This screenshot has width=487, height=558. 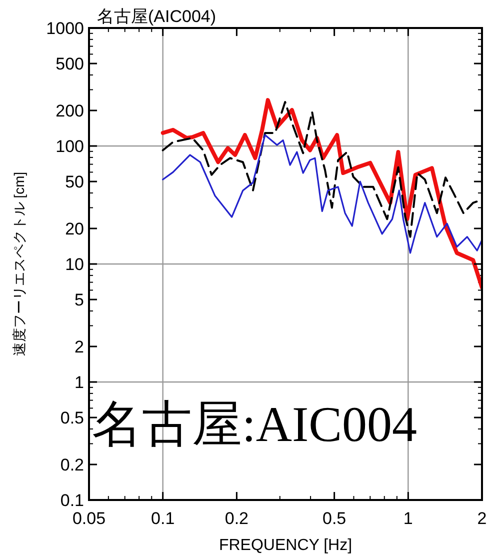 I want to click on y-tick-label: 2, so click(x=79, y=346).